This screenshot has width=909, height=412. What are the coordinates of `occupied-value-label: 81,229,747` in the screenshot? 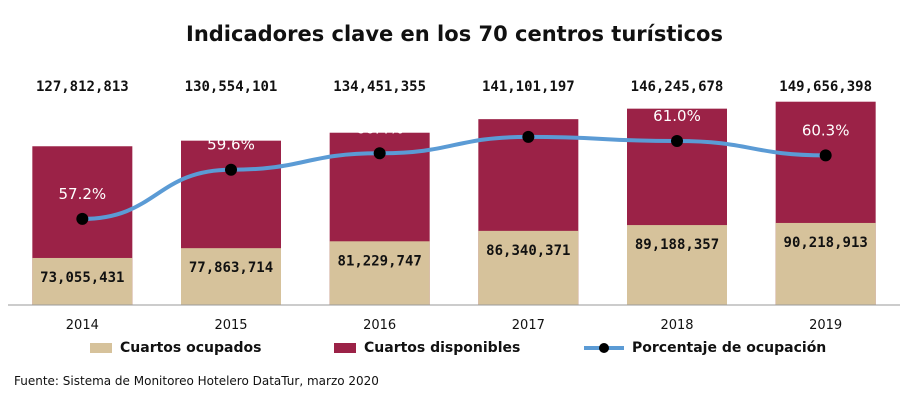 It's located at (380, 261).